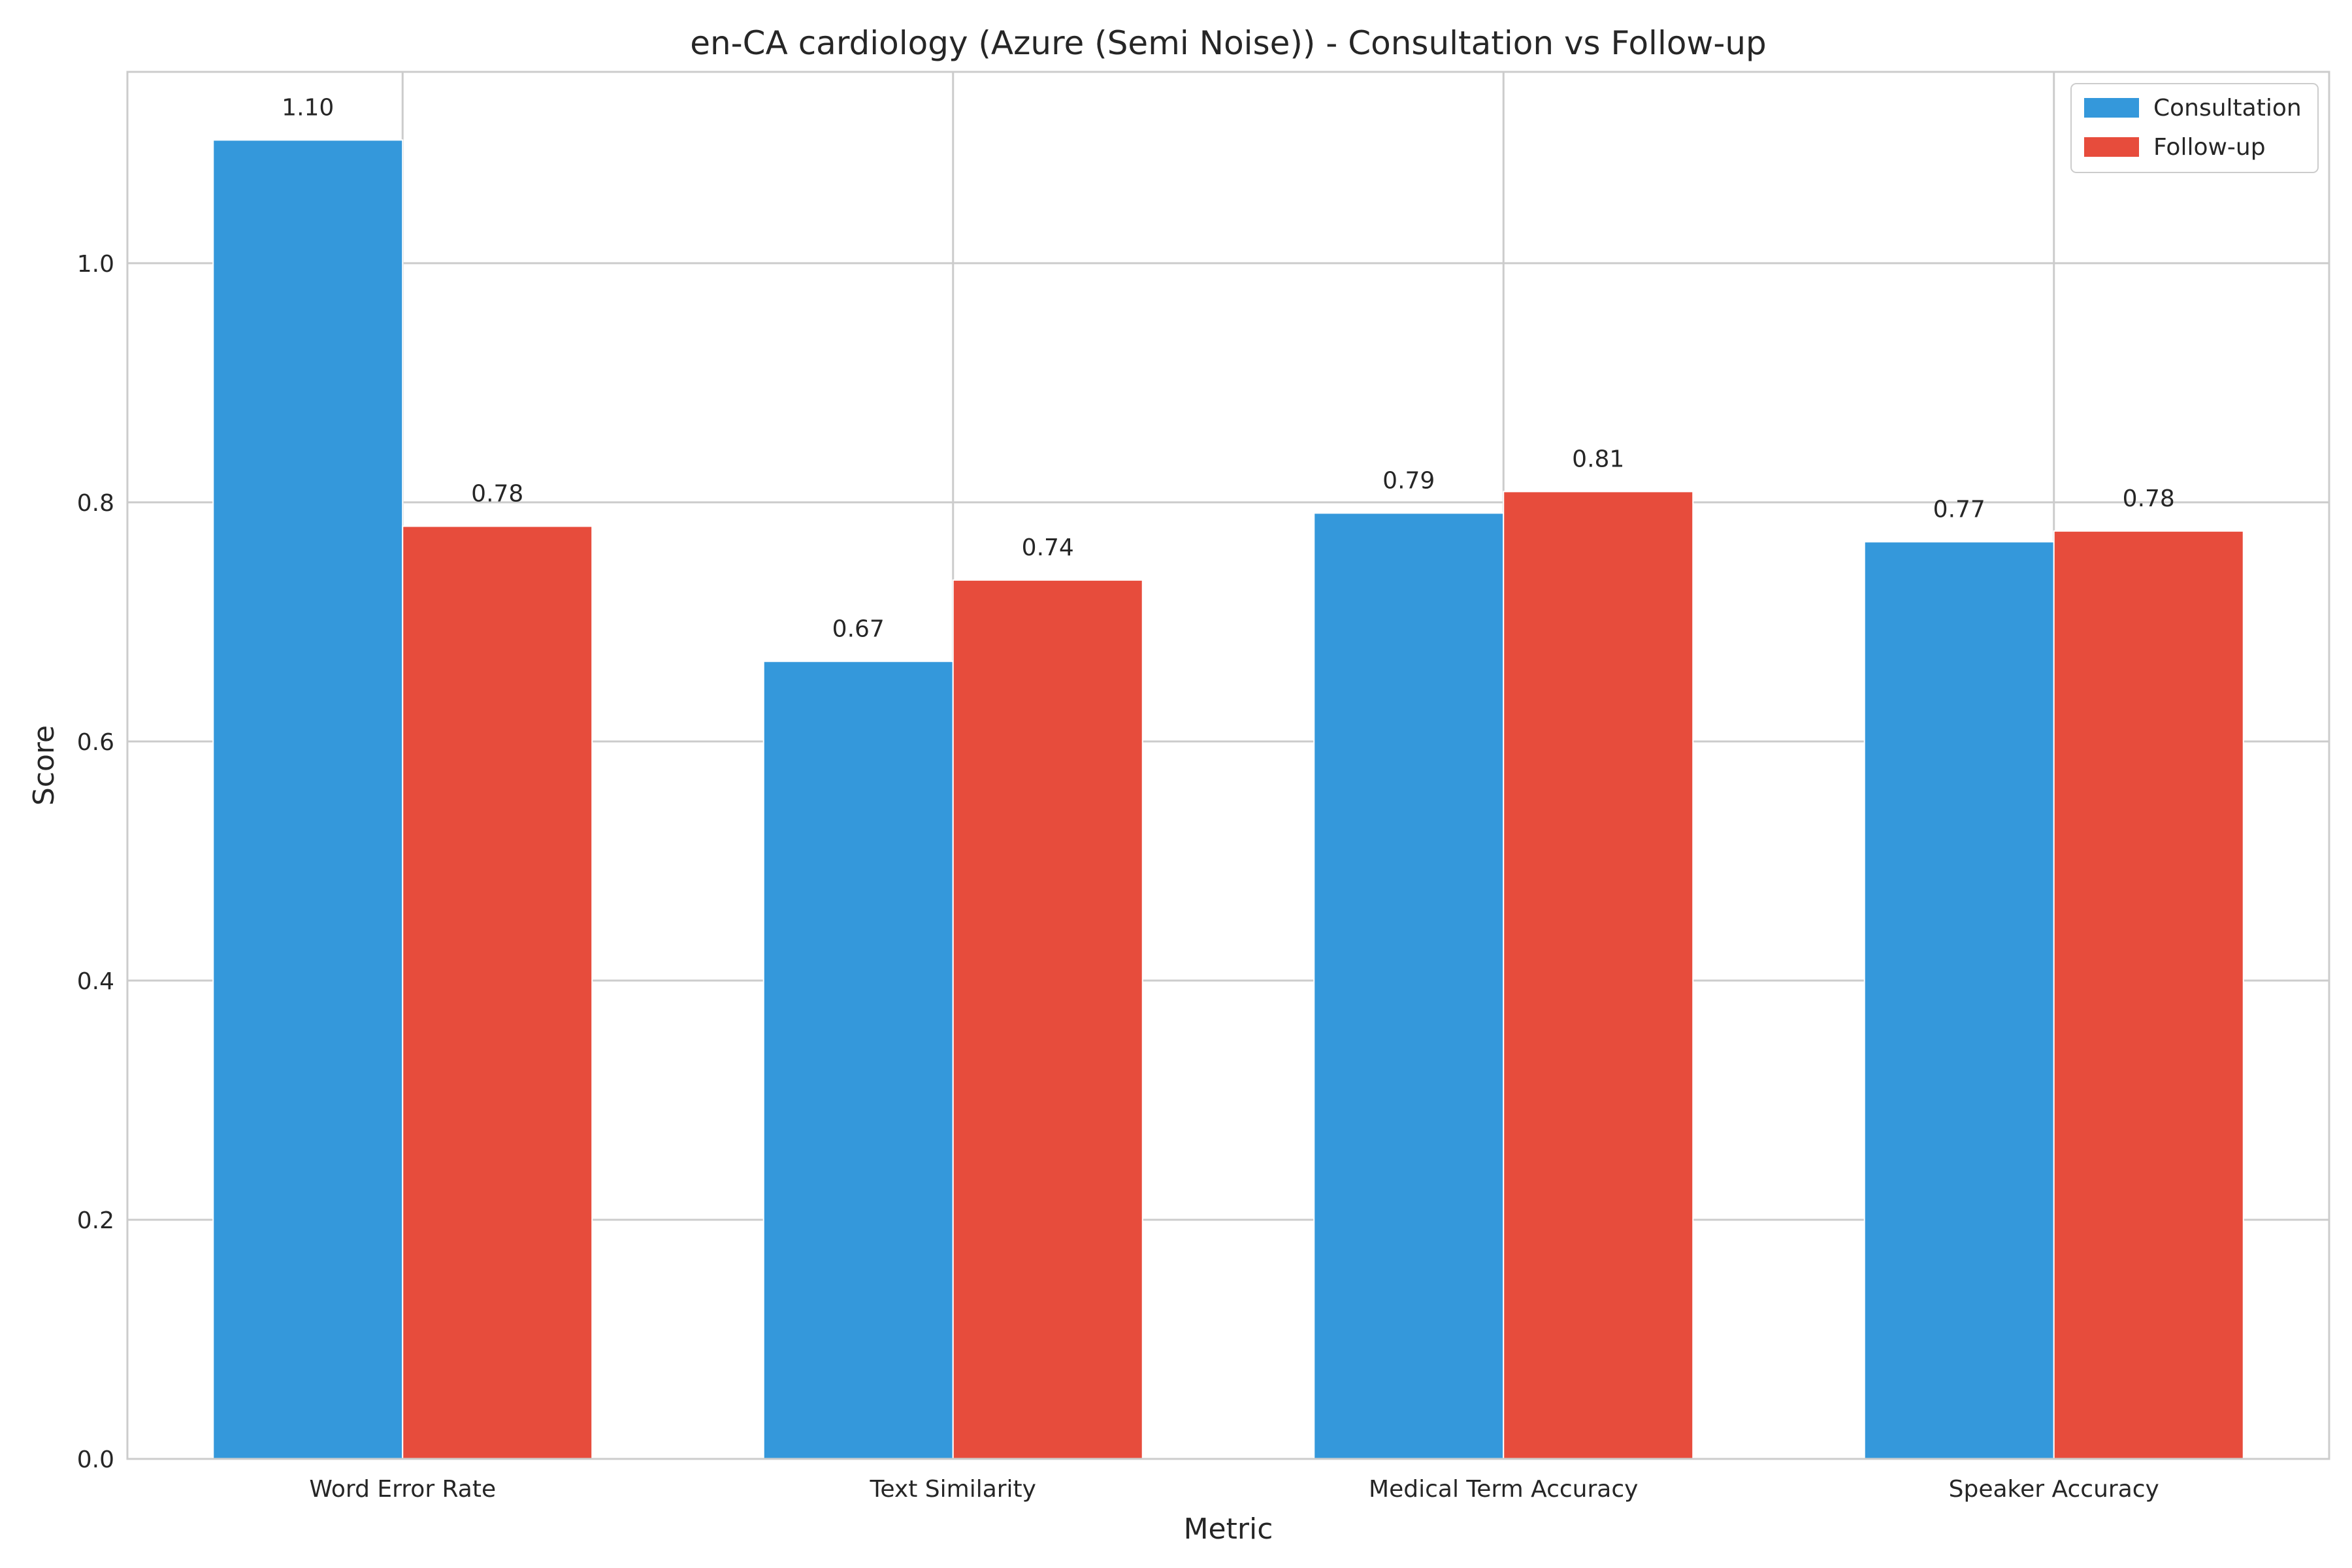 This screenshot has height=1568, width=2352. What do you see at coordinates (2054, 1489) in the screenshot?
I see `x-tick-label: Speaker Accuracy` at bounding box center [2054, 1489].